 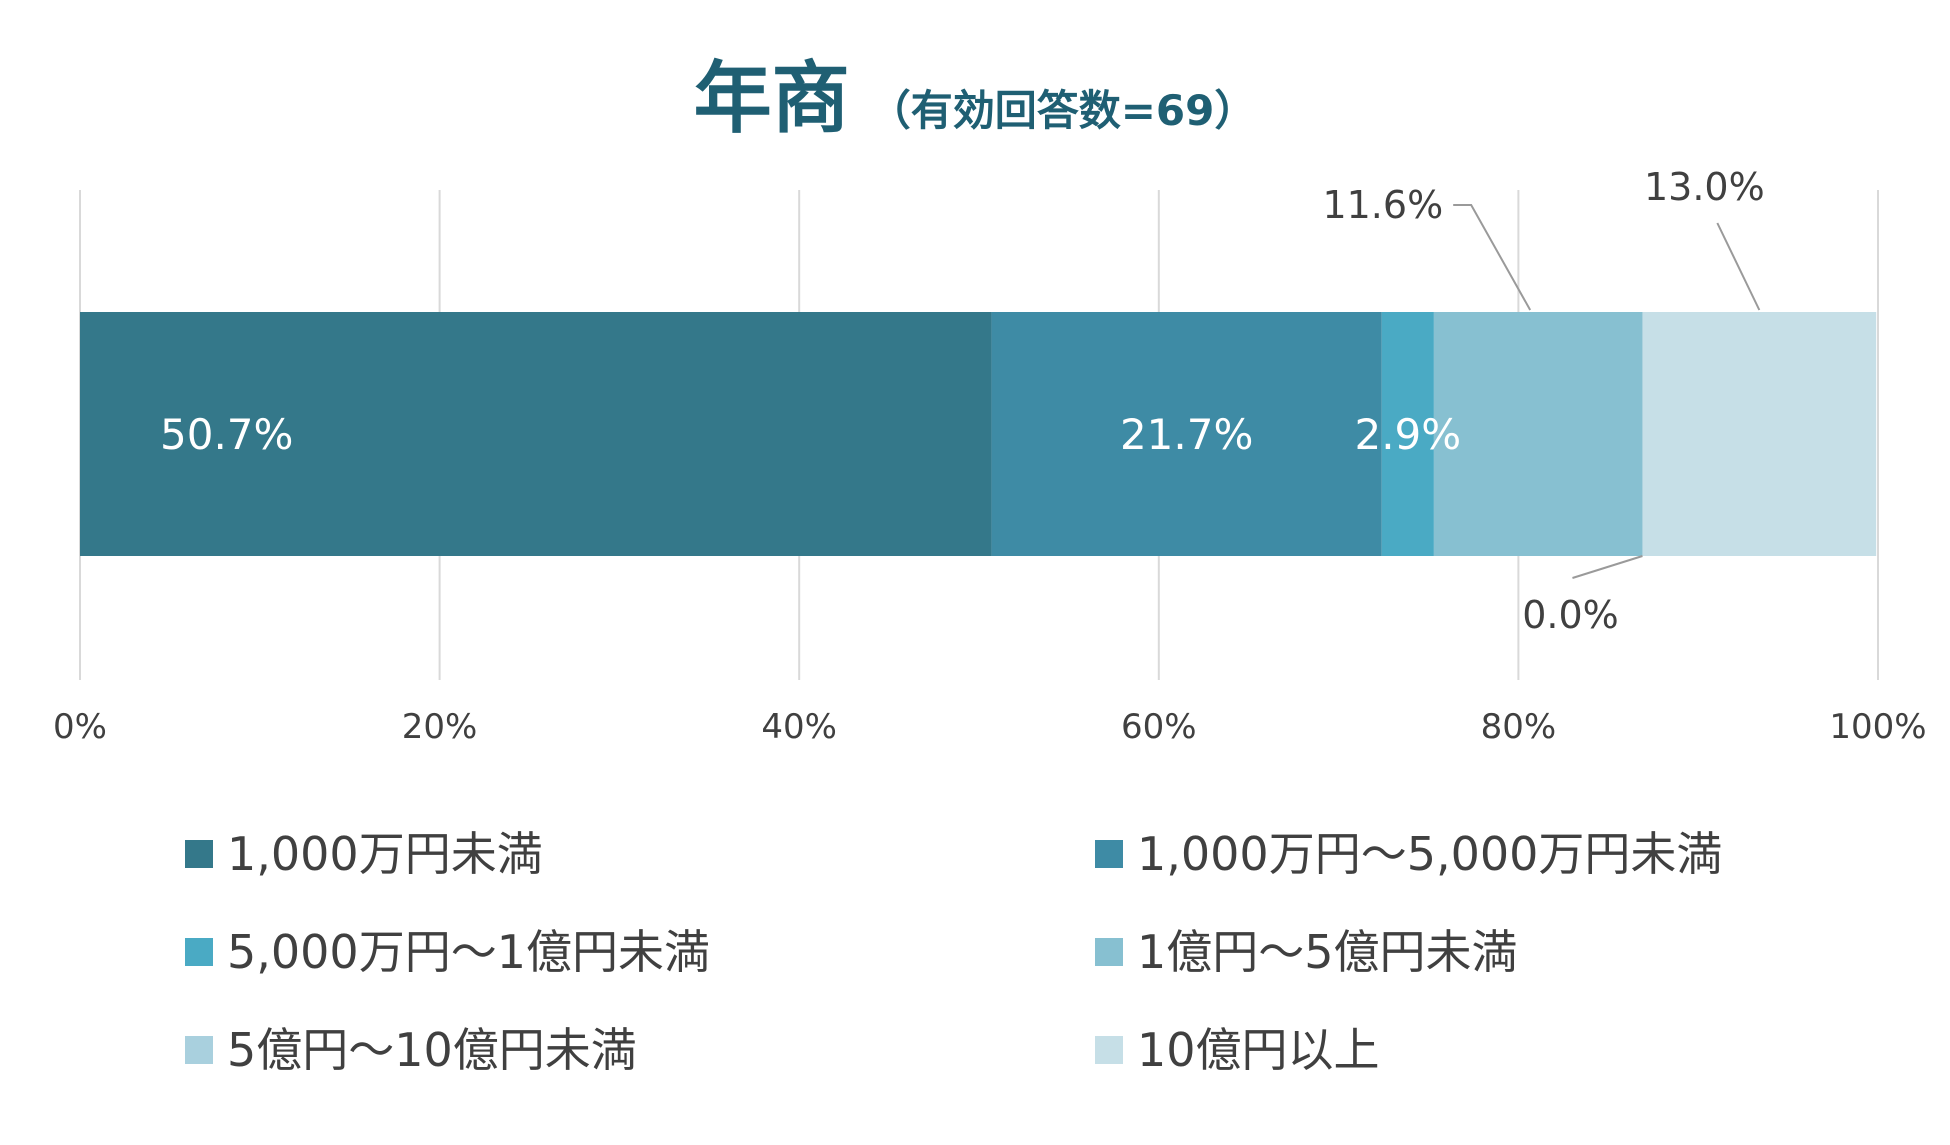 What do you see at coordinates (440, 727) in the screenshot?
I see `x-tick-label: 20%` at bounding box center [440, 727].